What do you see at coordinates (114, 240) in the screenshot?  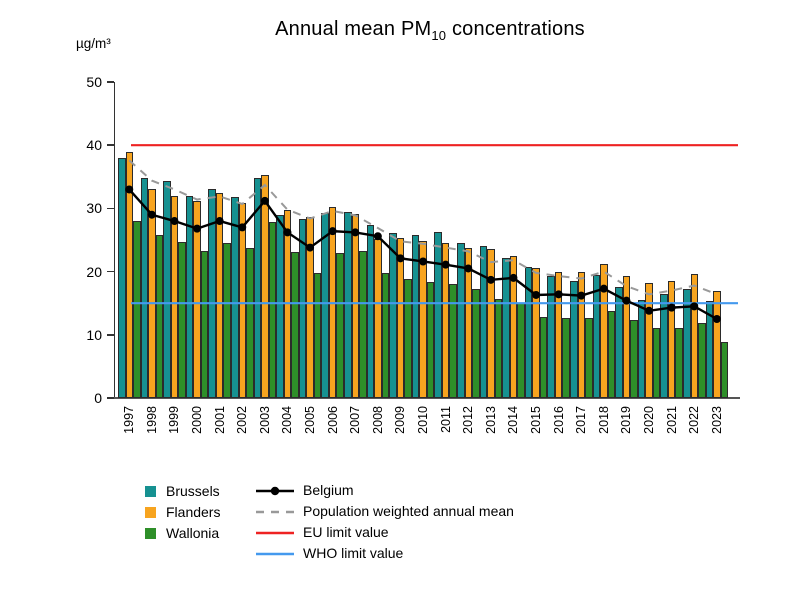 I see `y-axis-line` at bounding box center [114, 240].